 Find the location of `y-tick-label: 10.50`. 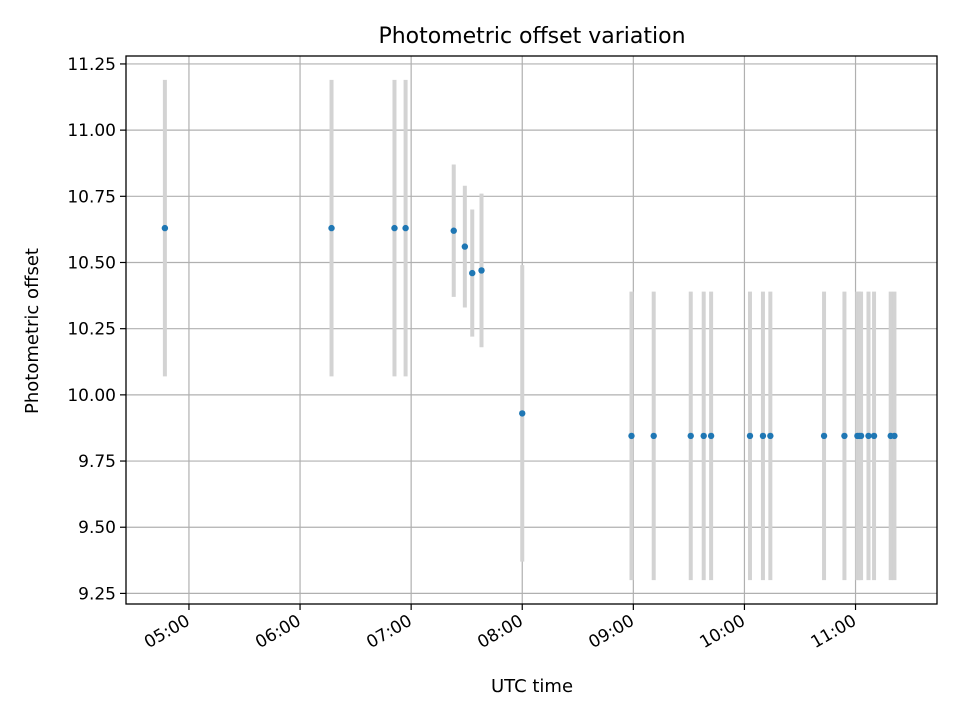

y-tick-label: 10.50 is located at coordinates (91, 263).